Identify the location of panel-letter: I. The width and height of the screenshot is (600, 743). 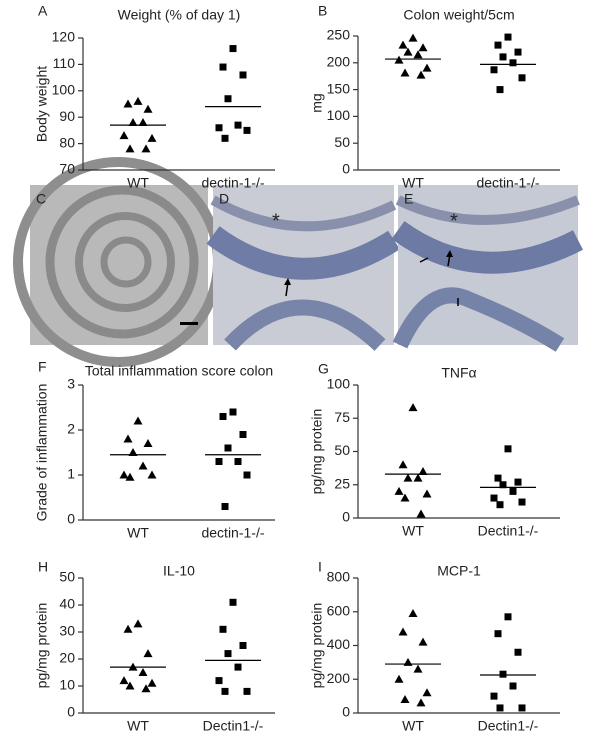
(320, 567).